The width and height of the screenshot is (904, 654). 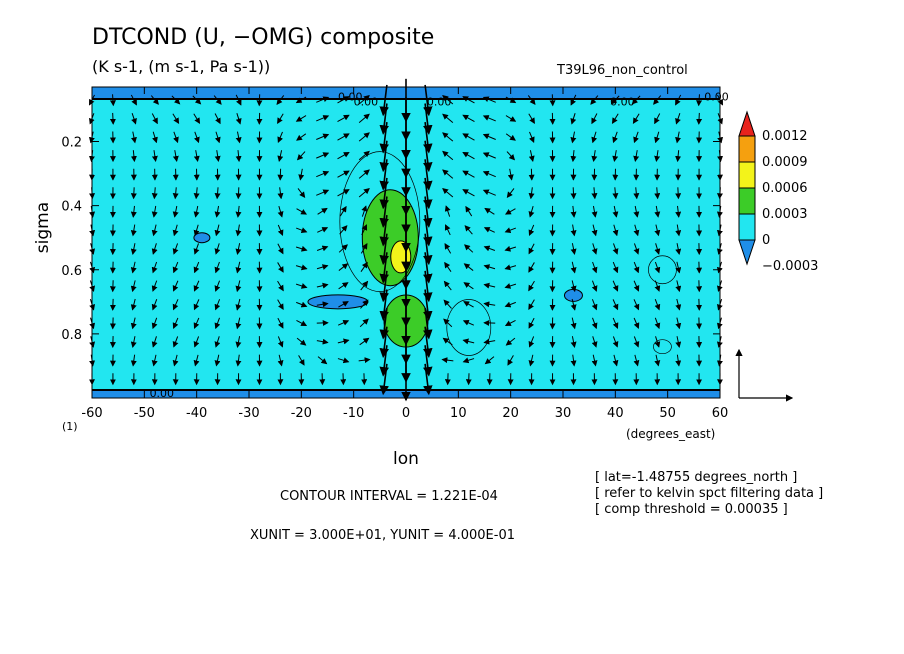 I want to click on run-label: T39L96_non_control, so click(x=622, y=70).